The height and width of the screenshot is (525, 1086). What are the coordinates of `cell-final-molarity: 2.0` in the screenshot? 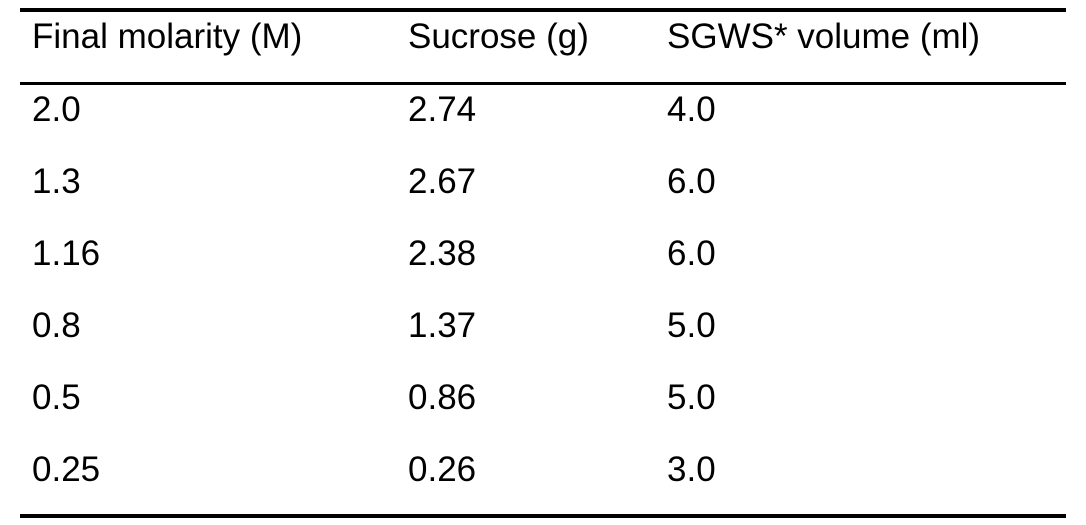 It's located at (56, 109).